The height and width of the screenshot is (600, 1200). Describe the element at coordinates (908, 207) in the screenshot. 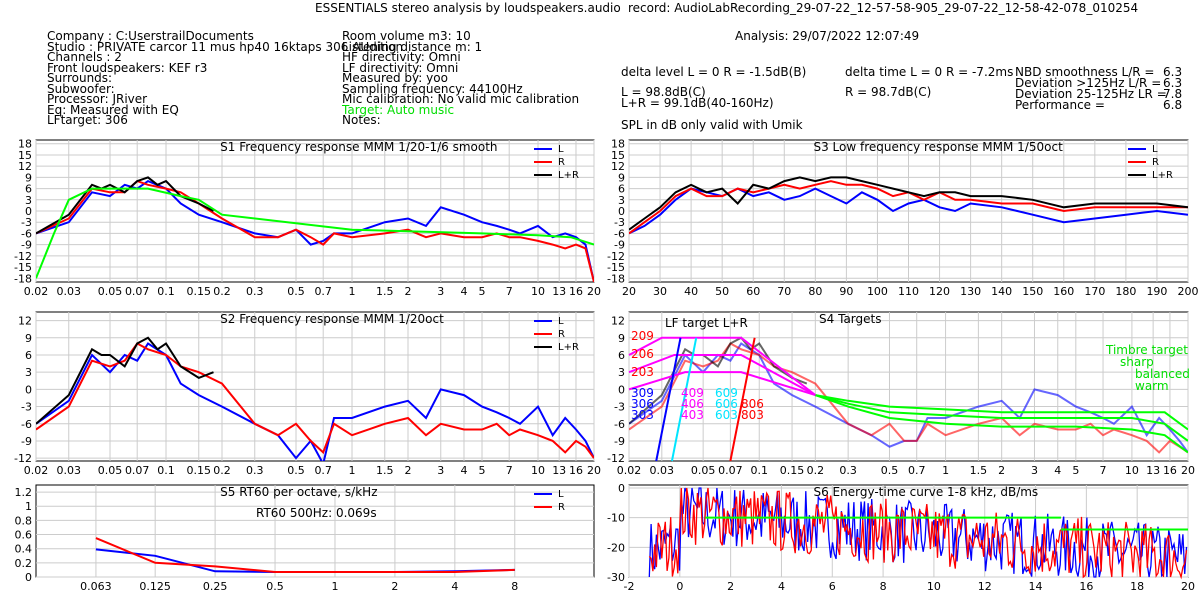

I see `series-line-r` at that location.